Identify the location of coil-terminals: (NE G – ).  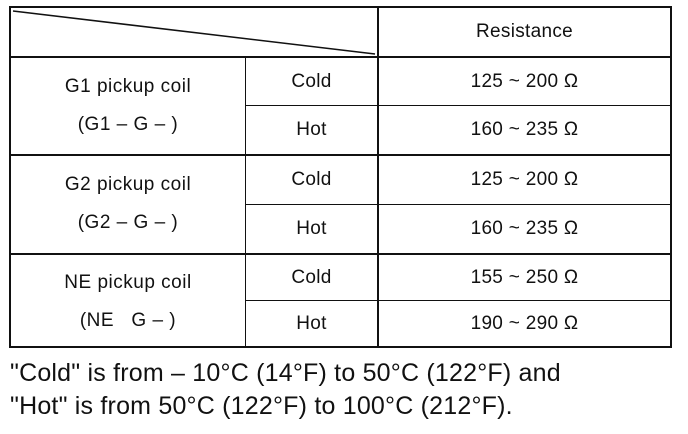
(128, 320).